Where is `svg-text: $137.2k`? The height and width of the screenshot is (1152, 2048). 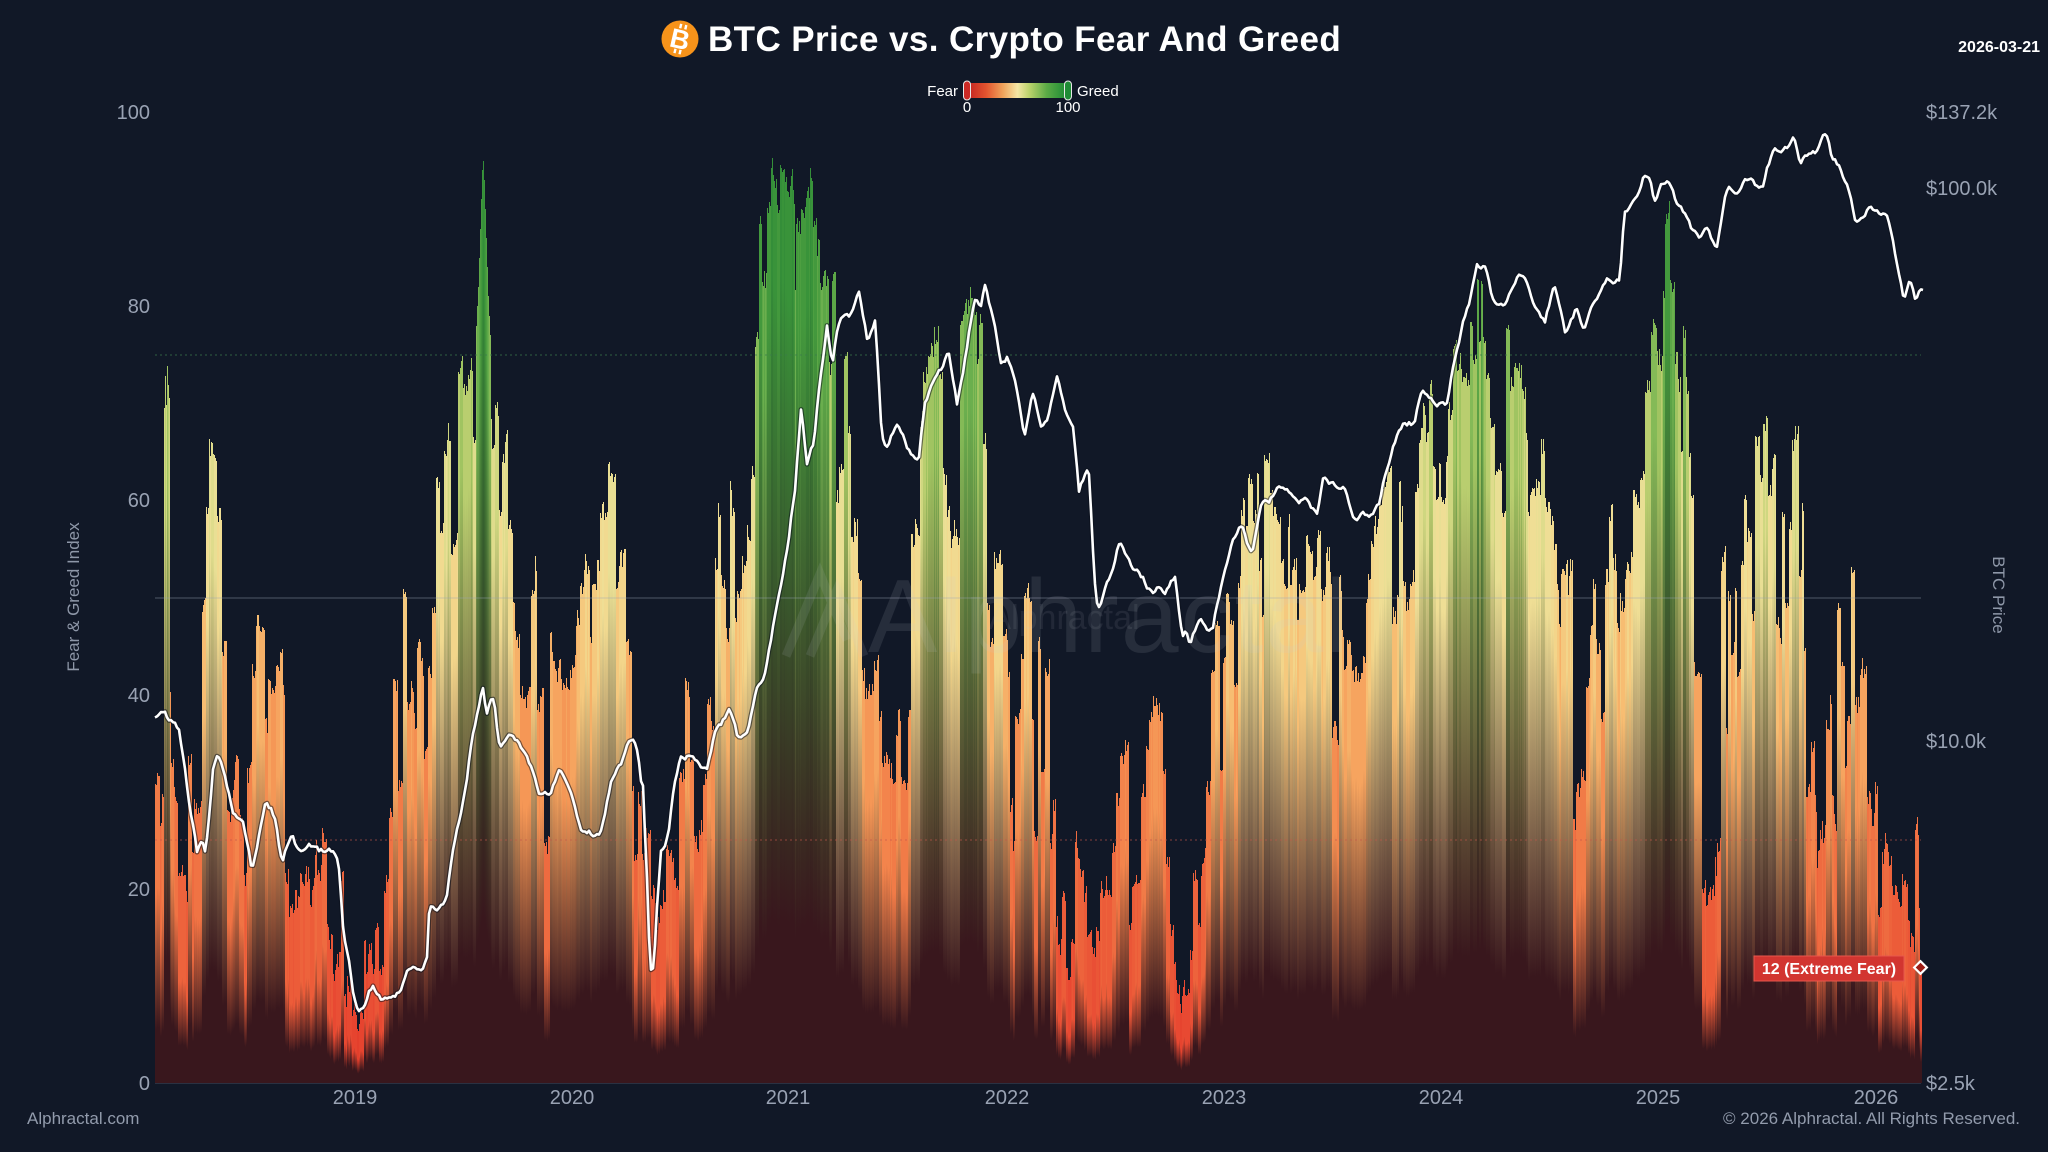 svg-text: $137.2k is located at coordinates (1962, 113).